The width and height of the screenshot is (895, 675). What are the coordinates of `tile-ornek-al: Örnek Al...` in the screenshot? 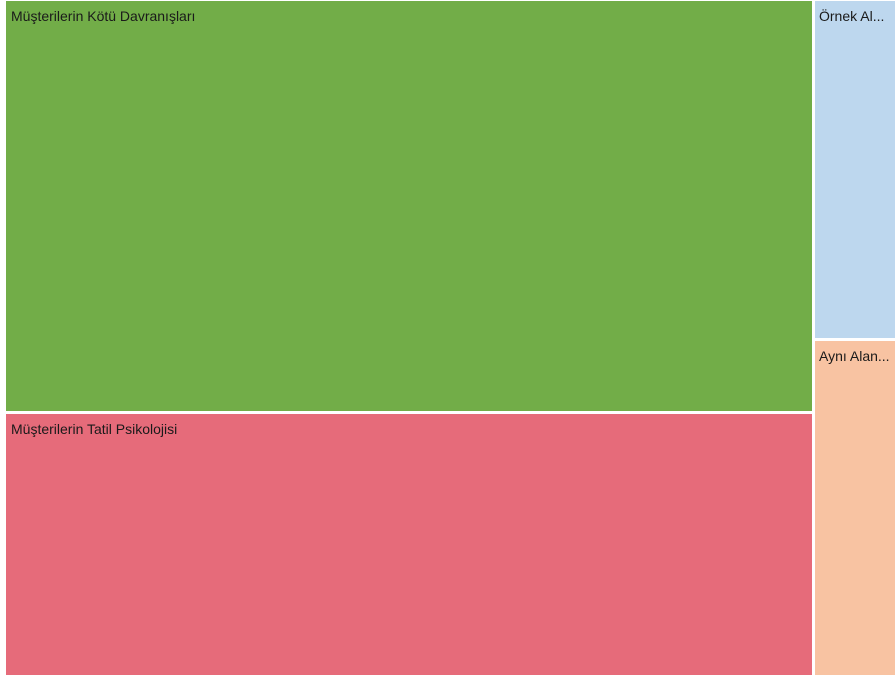 It's located at (855, 169).